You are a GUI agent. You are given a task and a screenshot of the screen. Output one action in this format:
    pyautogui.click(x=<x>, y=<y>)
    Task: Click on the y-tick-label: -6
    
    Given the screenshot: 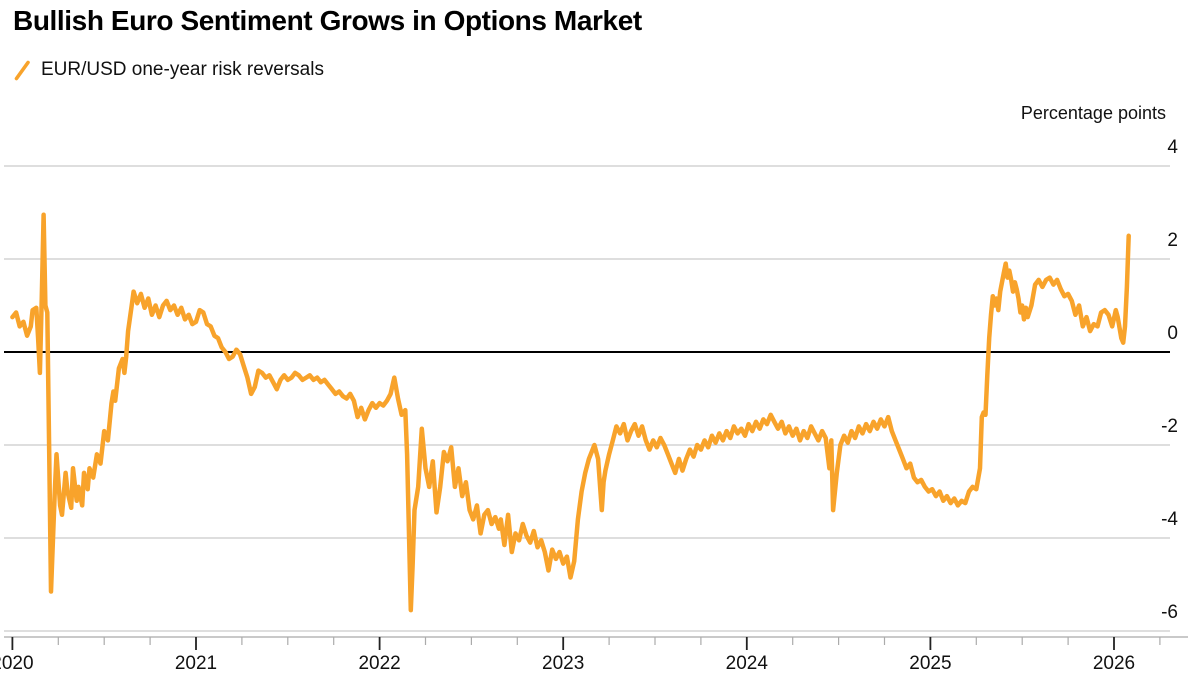 What is the action you would take?
    pyautogui.click(x=1169, y=612)
    